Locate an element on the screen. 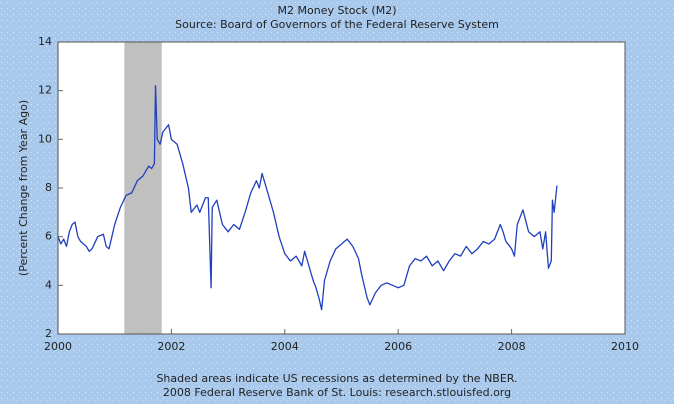 This screenshot has width=674, height=404. y-tick-label: 10 is located at coordinates (45, 138).